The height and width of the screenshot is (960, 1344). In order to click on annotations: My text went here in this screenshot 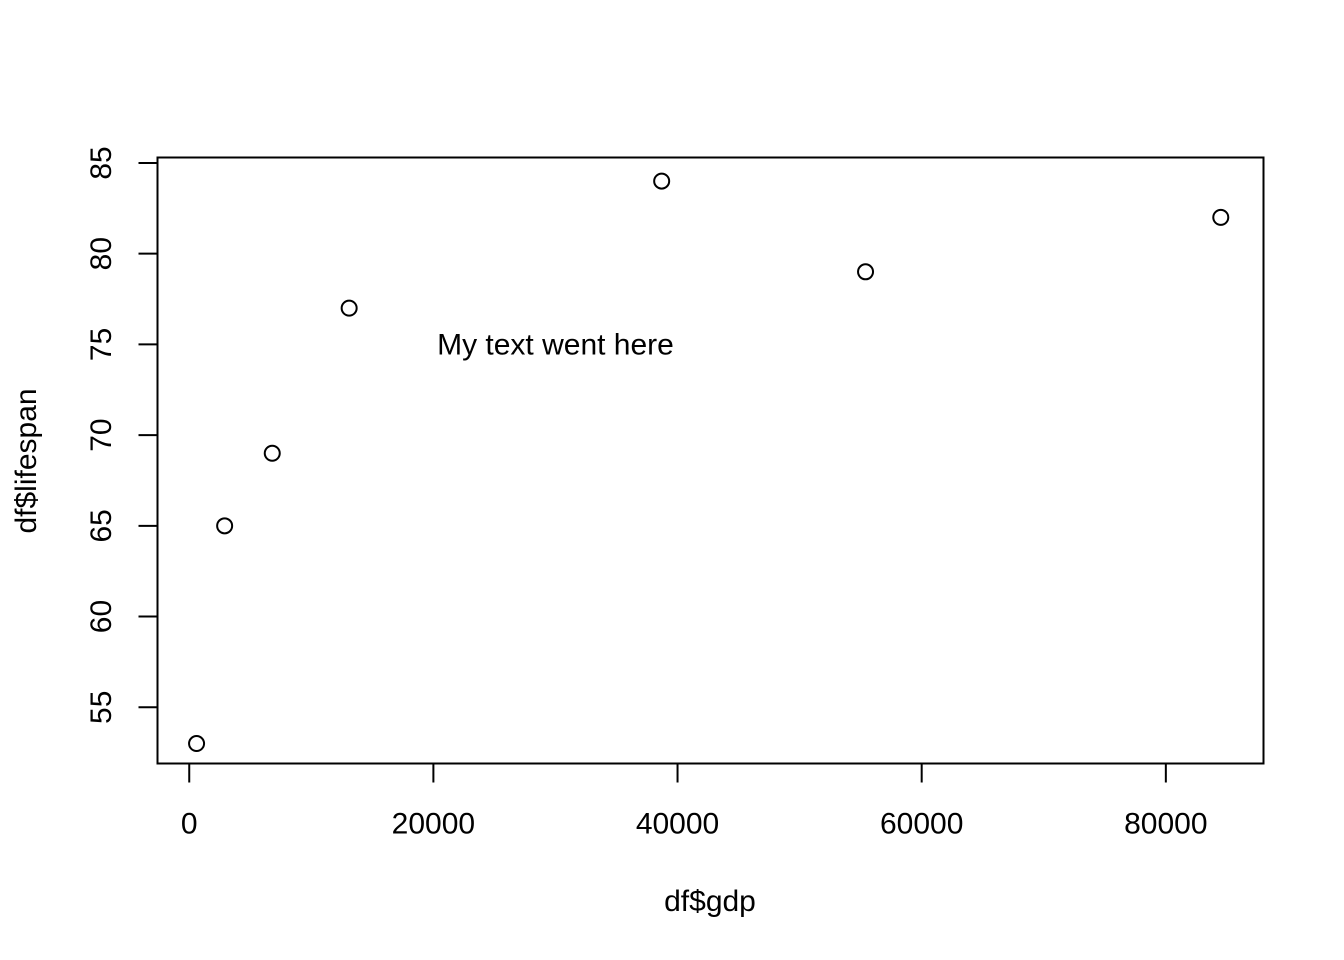, I will do `click(555, 344)`.